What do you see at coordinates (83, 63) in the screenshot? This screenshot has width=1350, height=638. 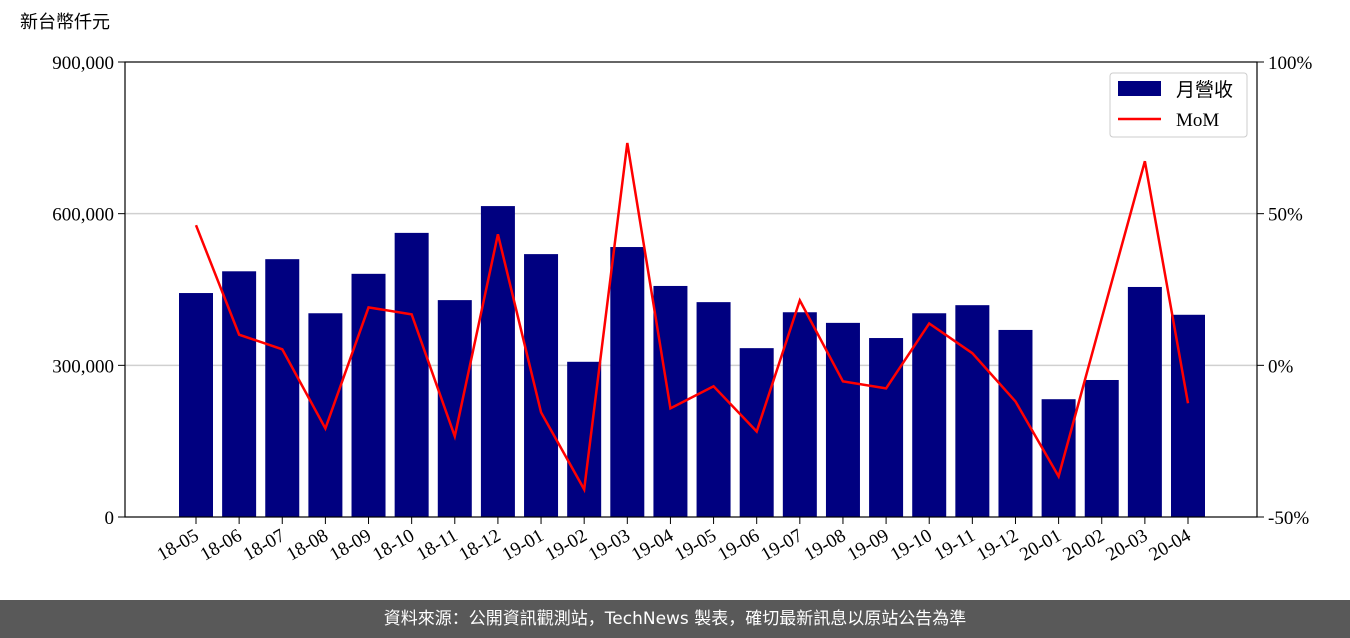 I see `y-tick-label: 900,000` at bounding box center [83, 63].